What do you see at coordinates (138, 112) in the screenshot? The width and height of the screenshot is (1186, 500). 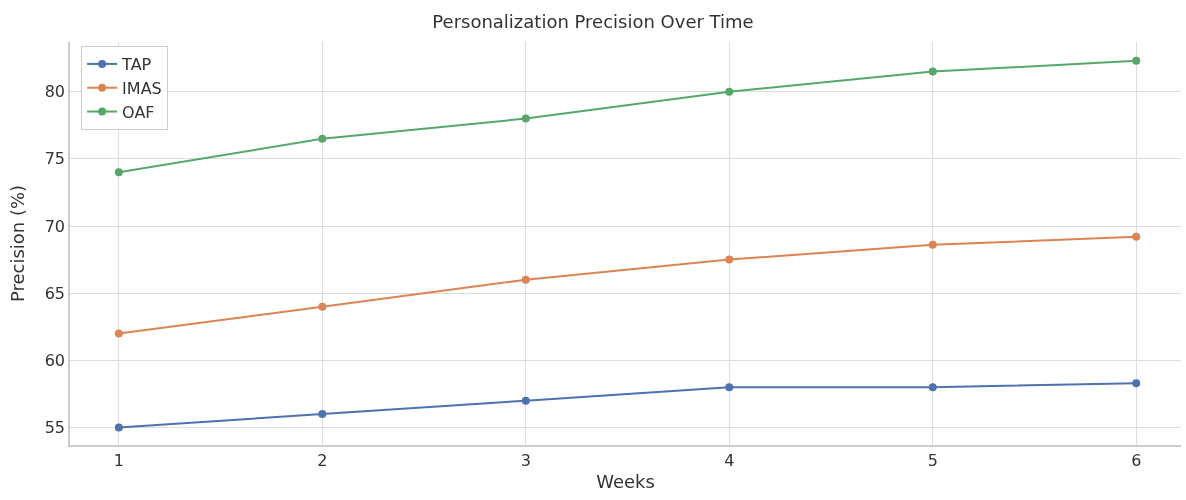 I see `legend-label: OAF` at bounding box center [138, 112].